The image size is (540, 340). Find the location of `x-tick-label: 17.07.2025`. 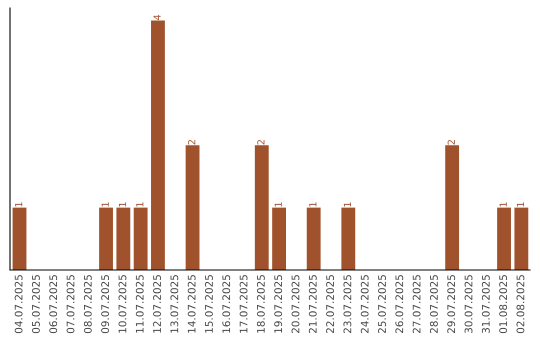

x-tick-label: 17.07.2025 is located at coordinates (244, 304).